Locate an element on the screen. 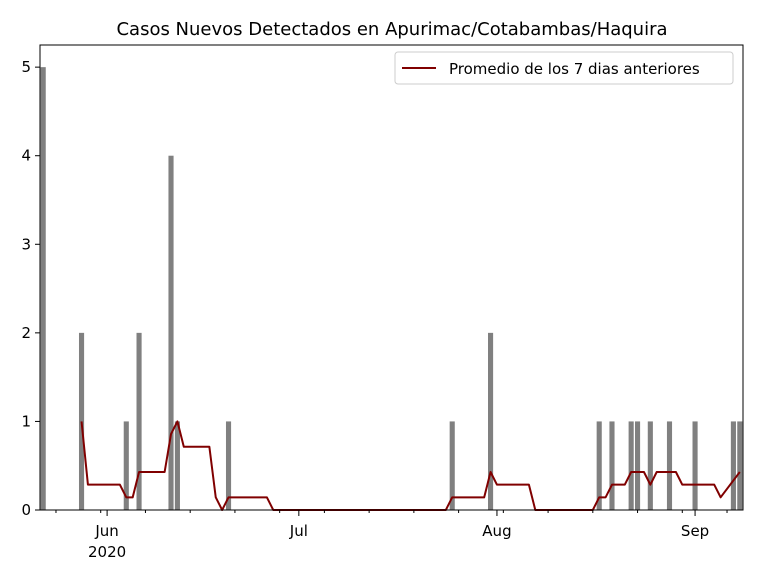 The width and height of the screenshot is (768, 576). legend-frame is located at coordinates (564, 68).